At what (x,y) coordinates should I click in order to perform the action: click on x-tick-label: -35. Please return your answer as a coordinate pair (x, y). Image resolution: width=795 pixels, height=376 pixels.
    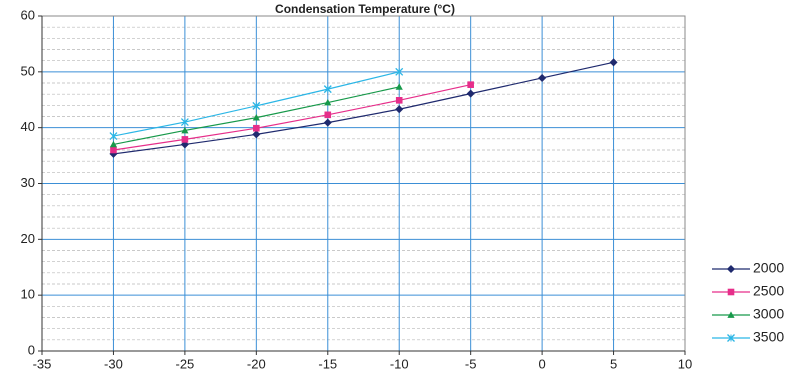
    Looking at the image, I should click on (42, 364).